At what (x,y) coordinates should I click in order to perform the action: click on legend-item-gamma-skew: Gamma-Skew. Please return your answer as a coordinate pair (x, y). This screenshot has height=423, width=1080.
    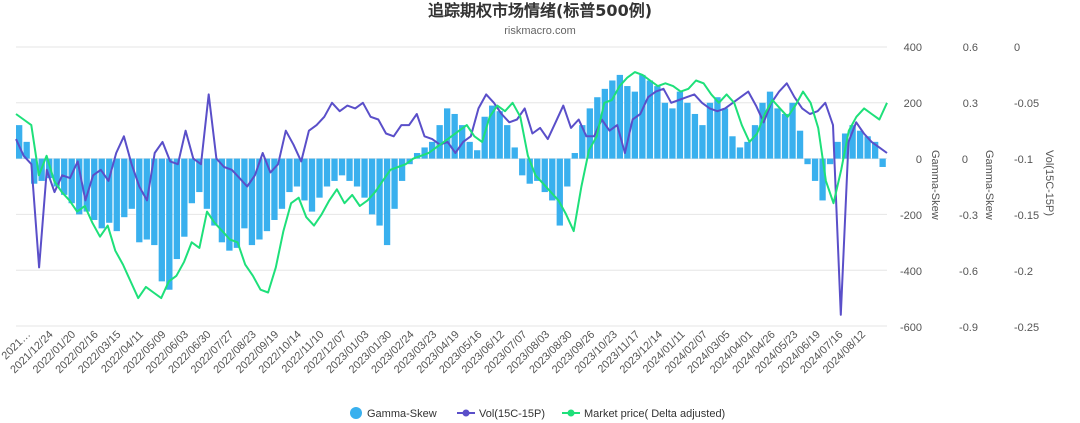
    Looking at the image, I should click on (393, 413).